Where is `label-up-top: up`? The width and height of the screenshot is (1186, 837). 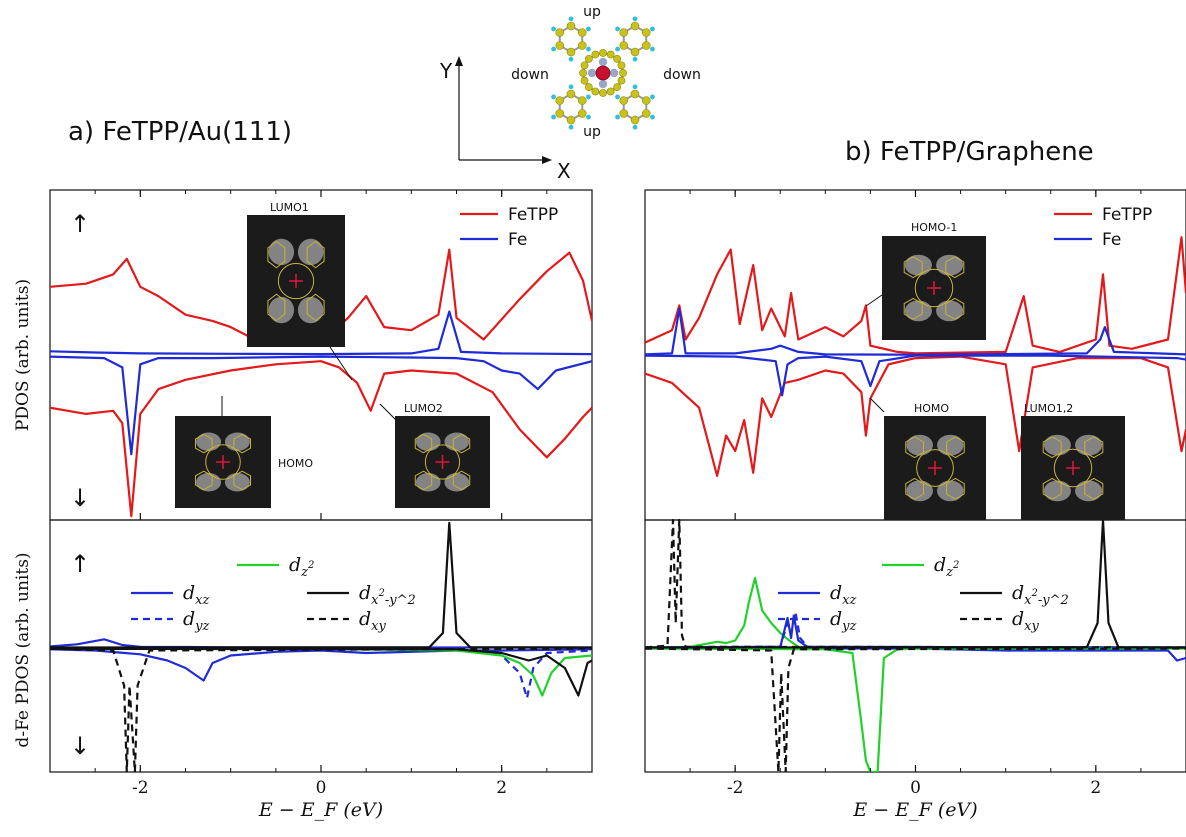 label-up-top: up is located at coordinates (592, 12).